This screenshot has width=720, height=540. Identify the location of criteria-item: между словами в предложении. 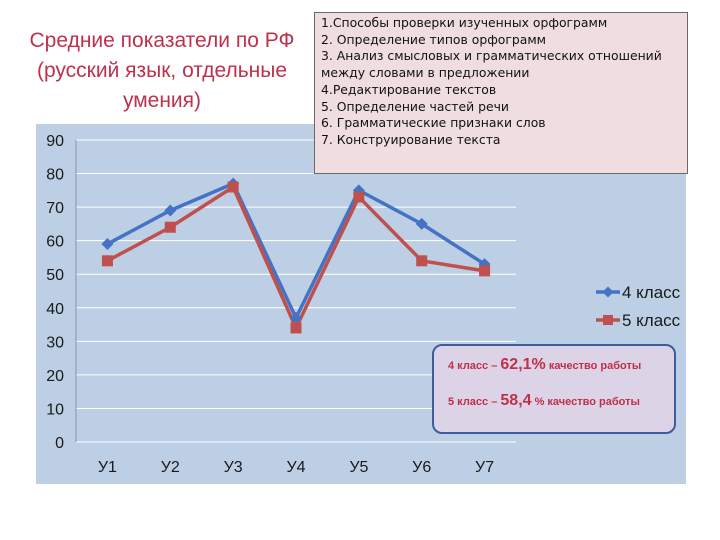
(425, 73).